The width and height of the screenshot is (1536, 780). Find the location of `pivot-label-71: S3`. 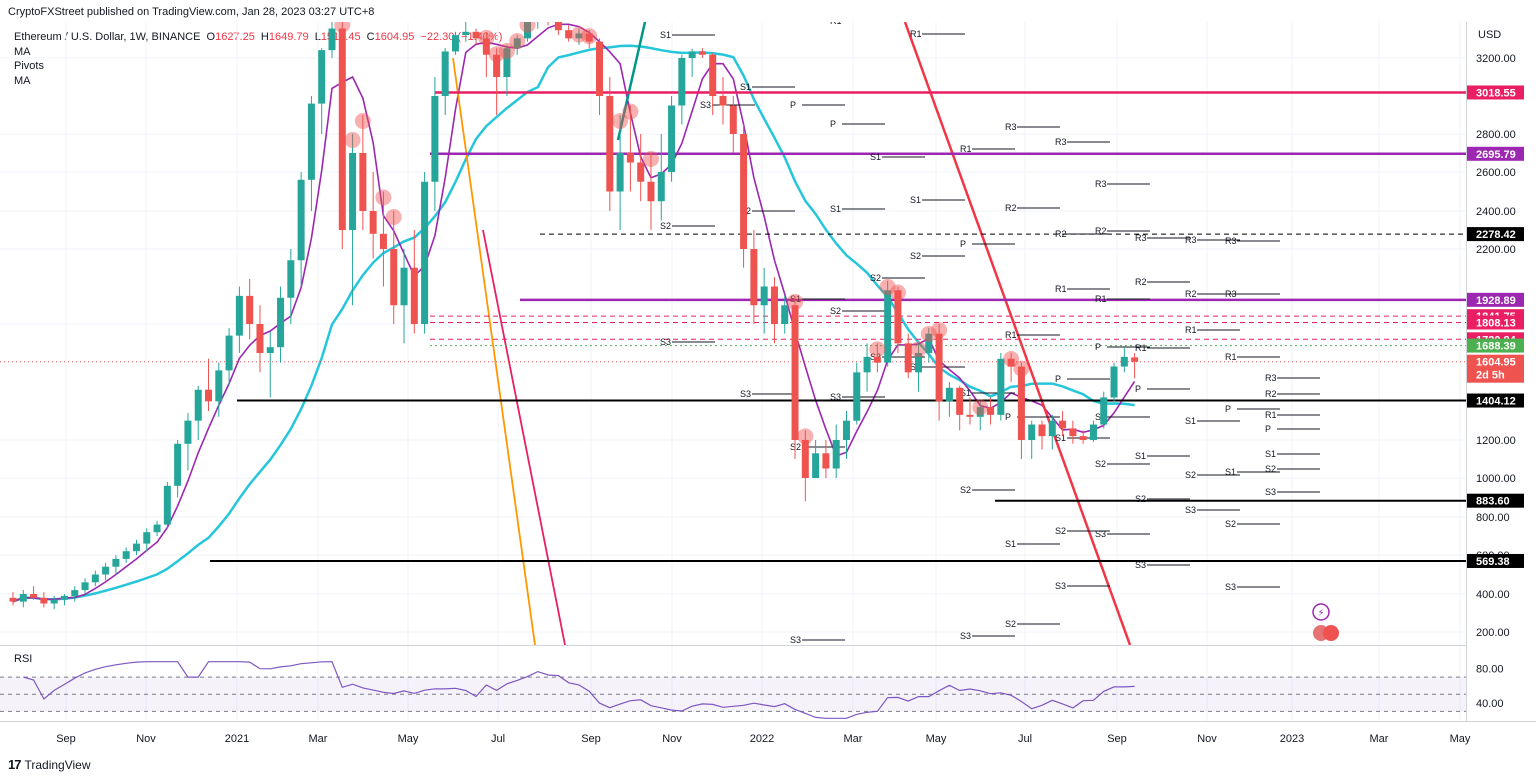

pivot-label-71: S3 is located at coordinates (1230, 587).